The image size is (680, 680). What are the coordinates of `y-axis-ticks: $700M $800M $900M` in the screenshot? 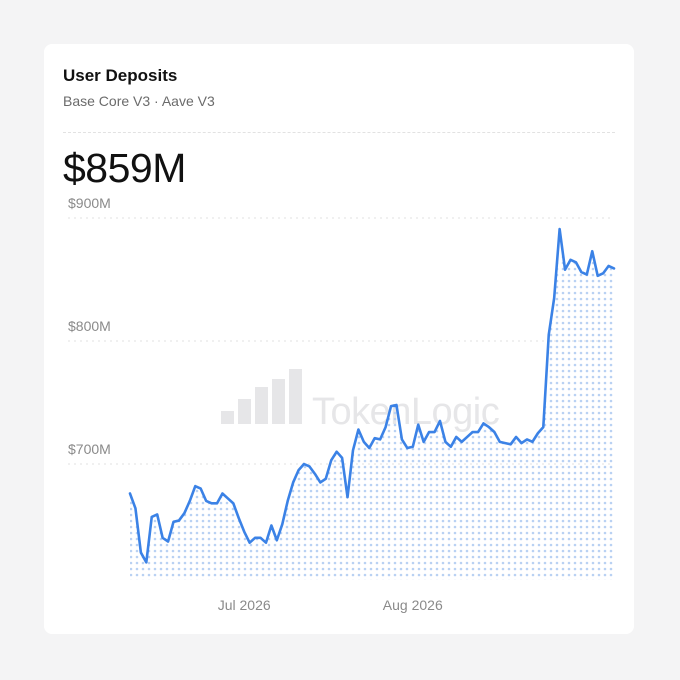 It's located at (89, 326).